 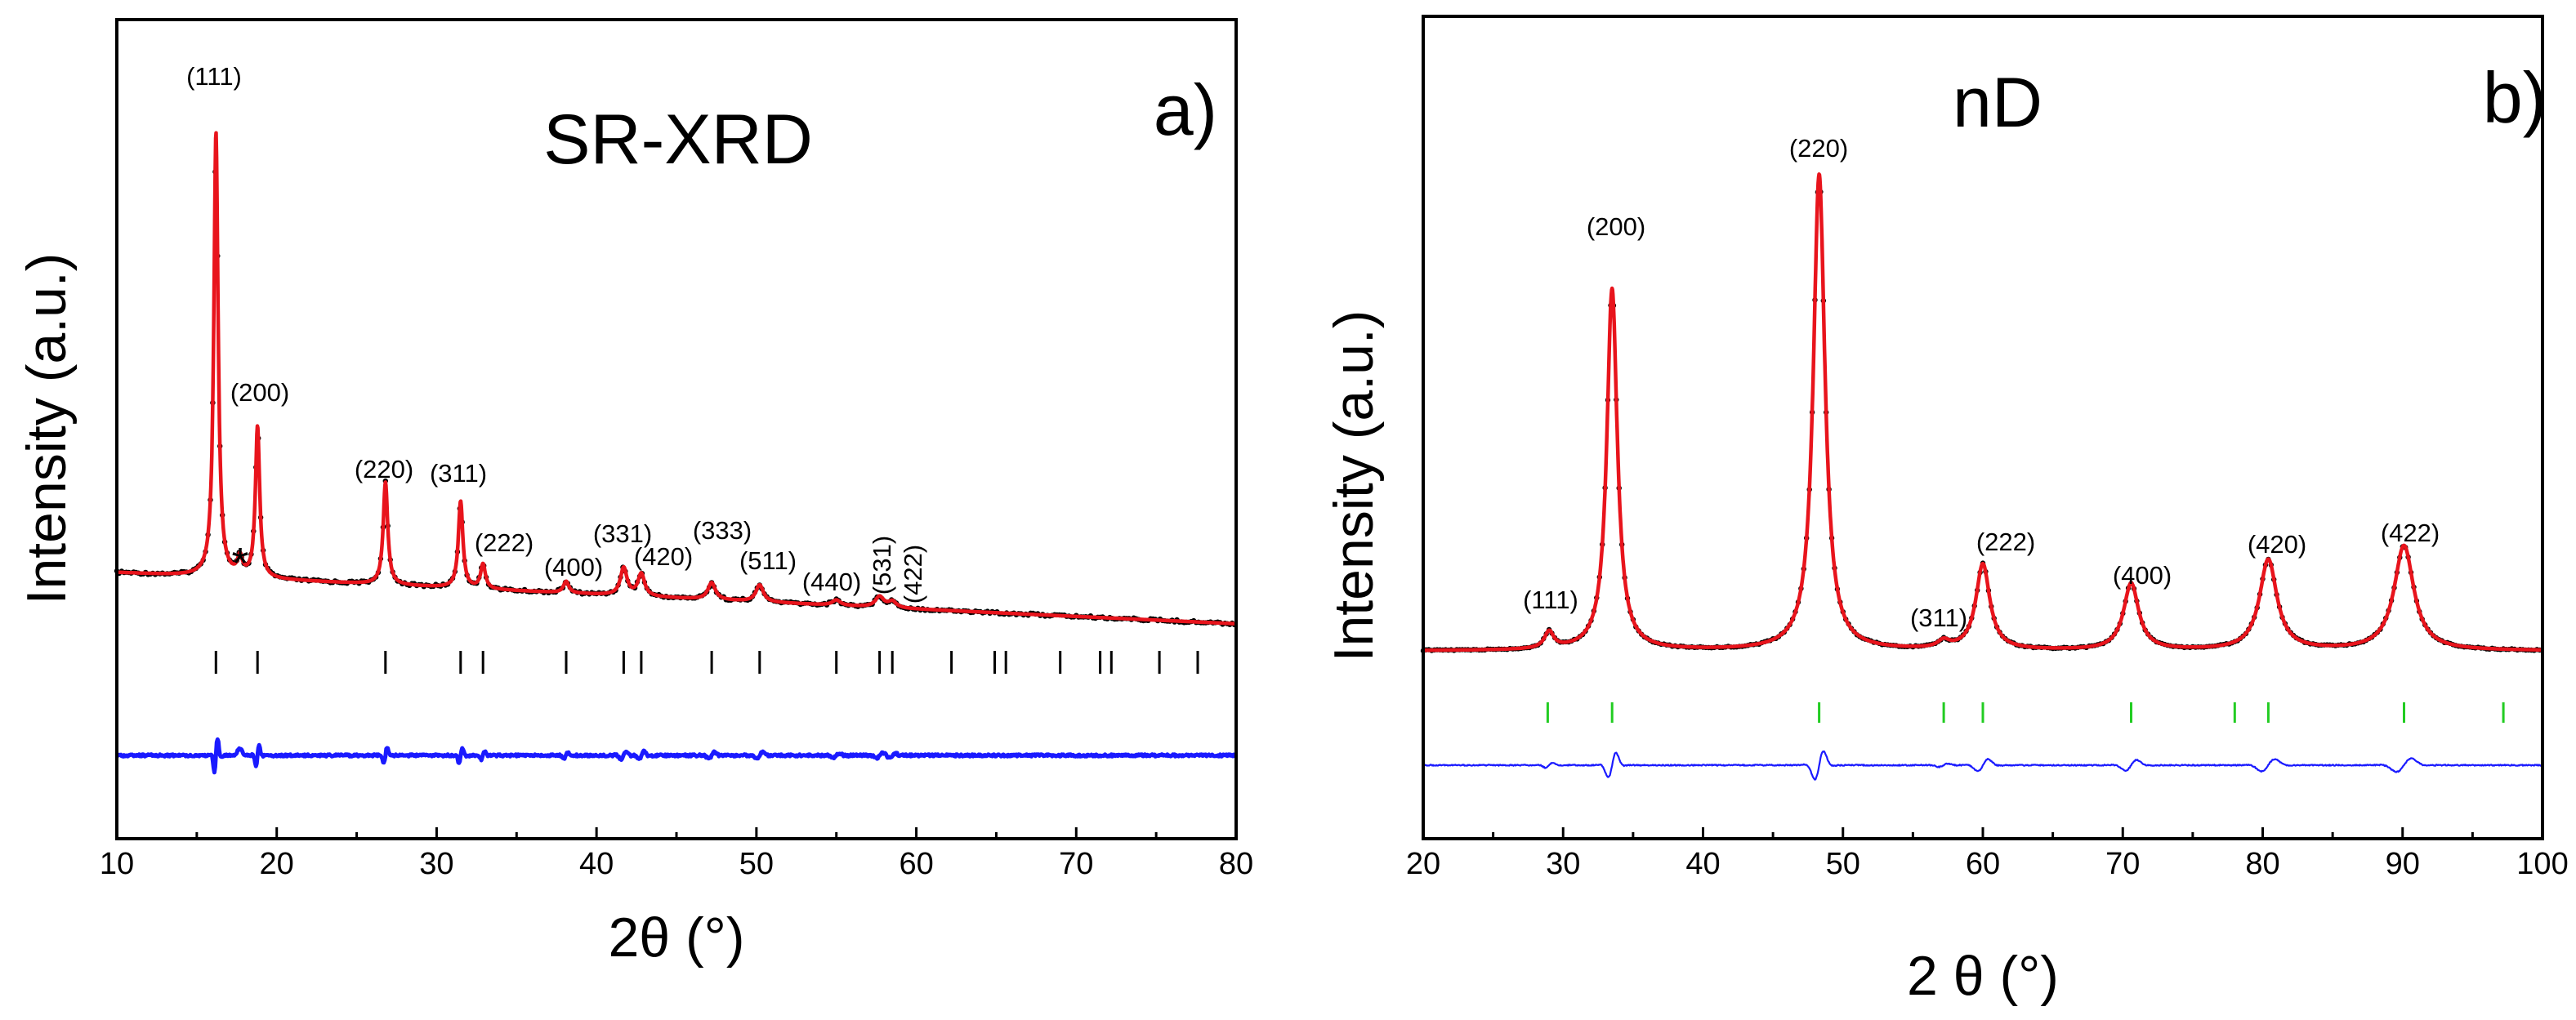 I want to click on panel-b-peak-label: (220), so click(x=1819, y=148).